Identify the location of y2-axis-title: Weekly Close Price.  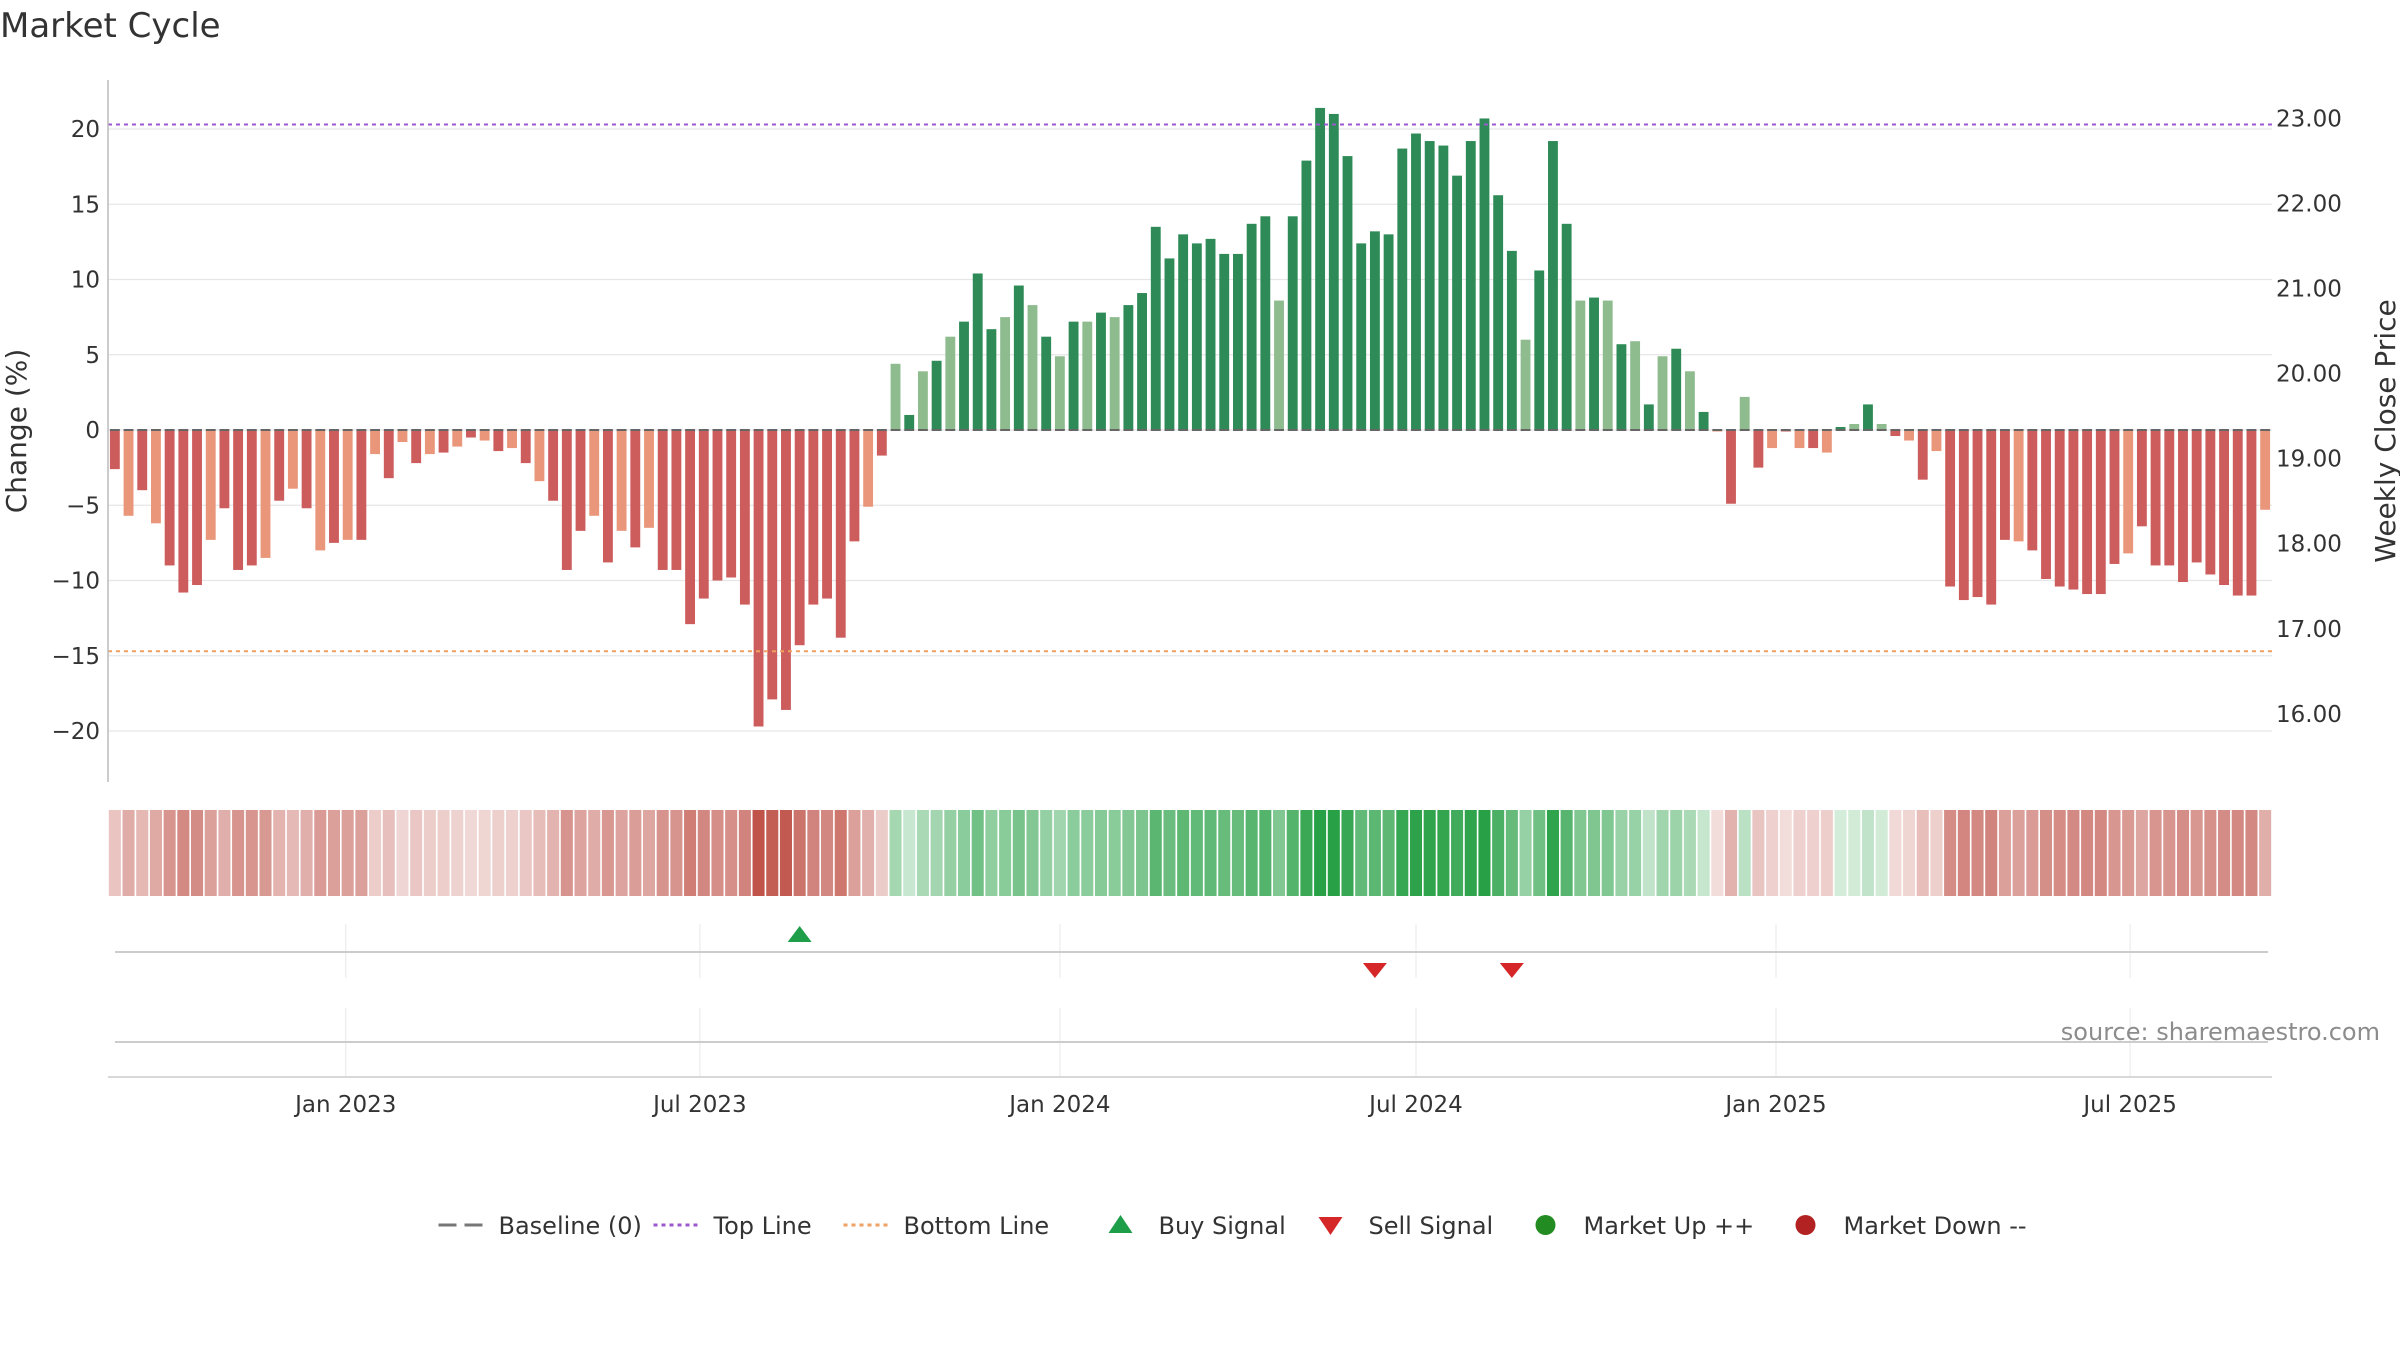
(2384, 430).